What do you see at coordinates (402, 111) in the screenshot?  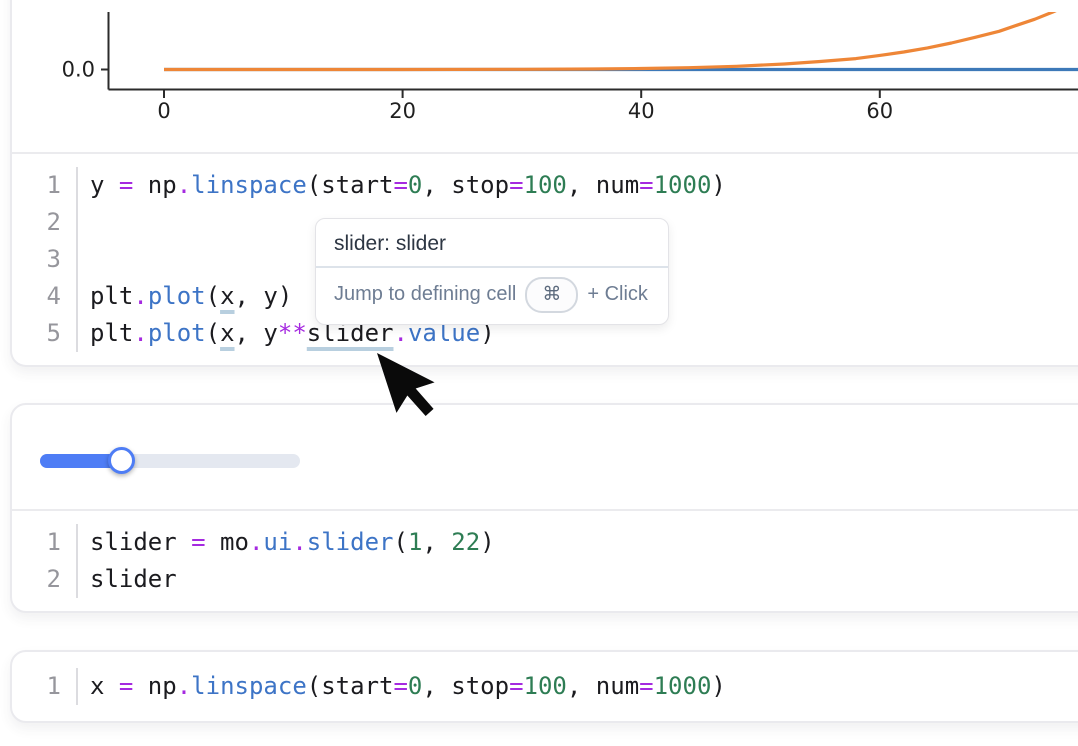 I see `svg-text: 20` at bounding box center [402, 111].